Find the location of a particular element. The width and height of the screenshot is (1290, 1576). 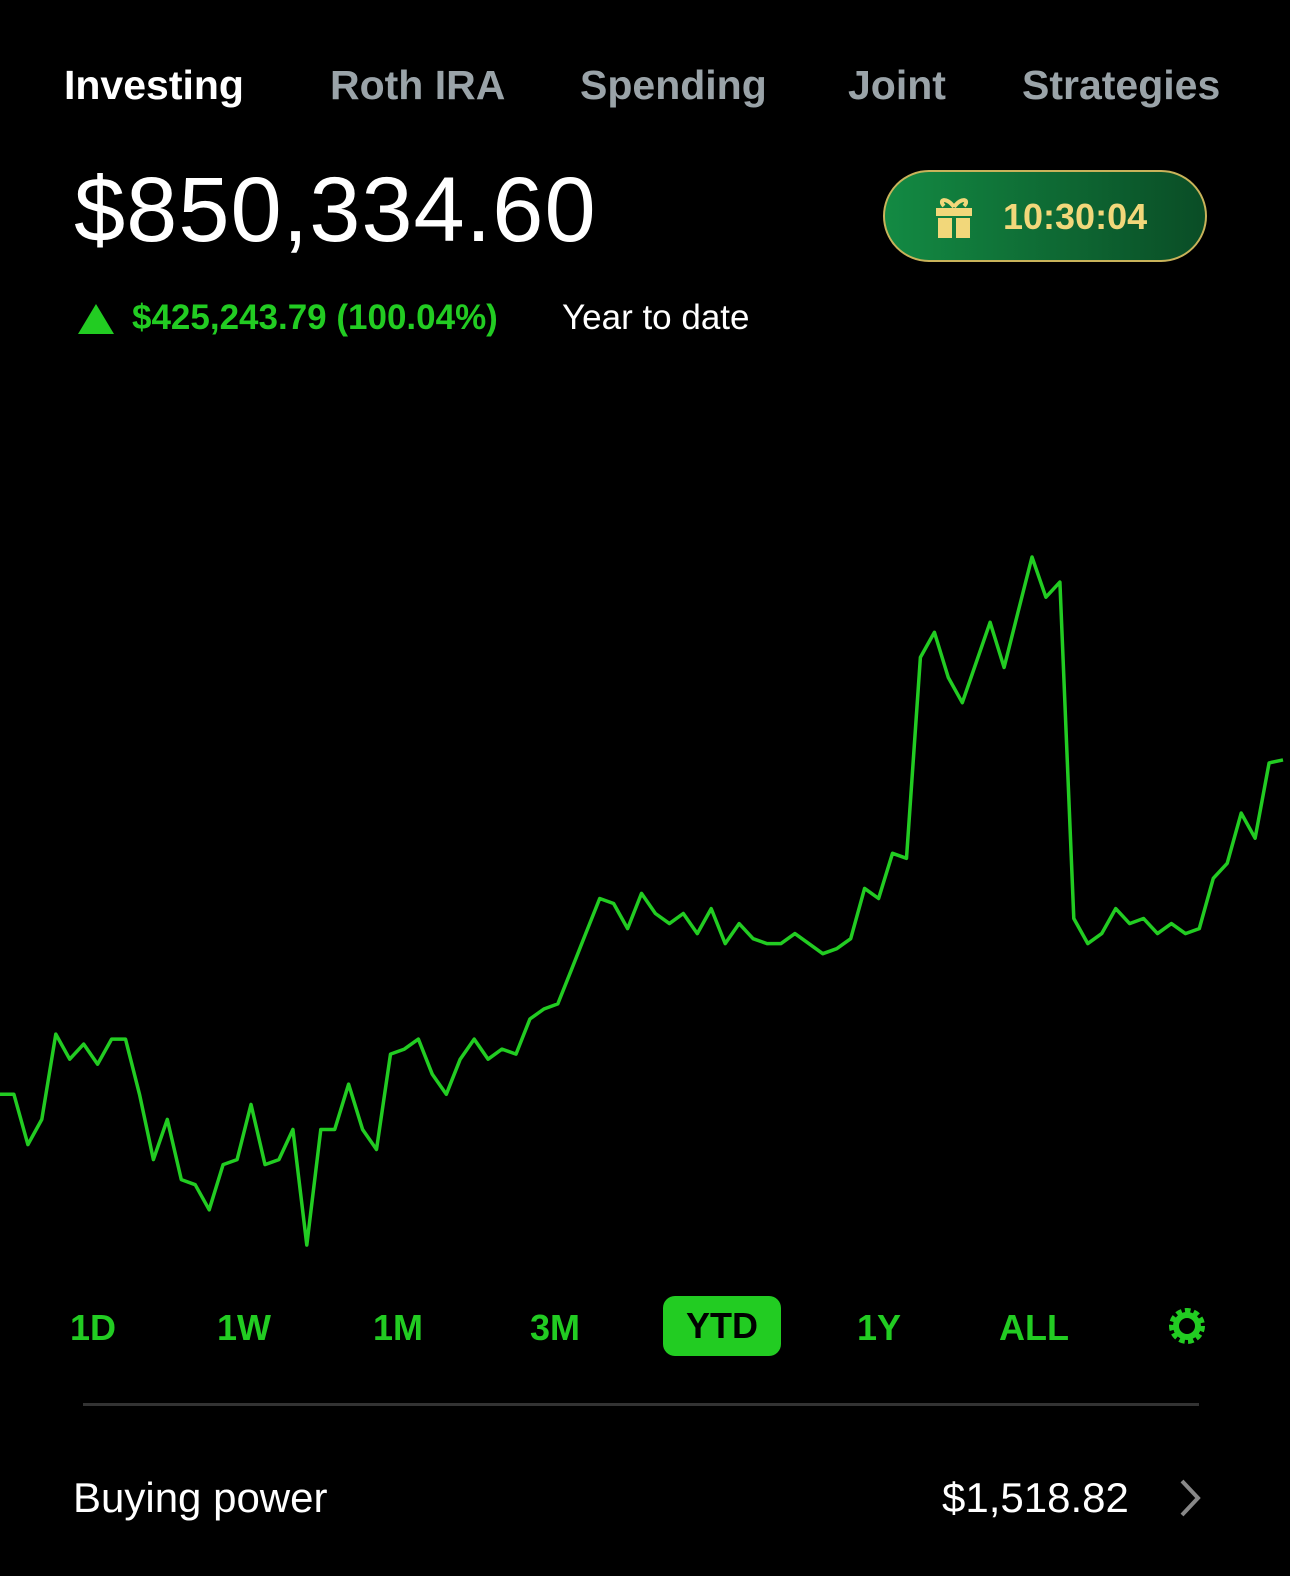

range-button: 1W is located at coordinates (244, 1327).